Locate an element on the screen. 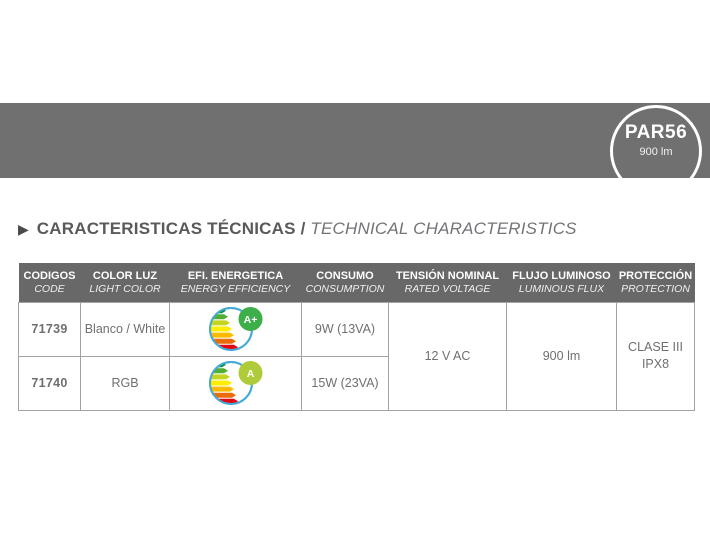 Image resolution: width=710 pixels, height=550 pixels. energy-efficiency-cell: A+ is located at coordinates (235, 329).